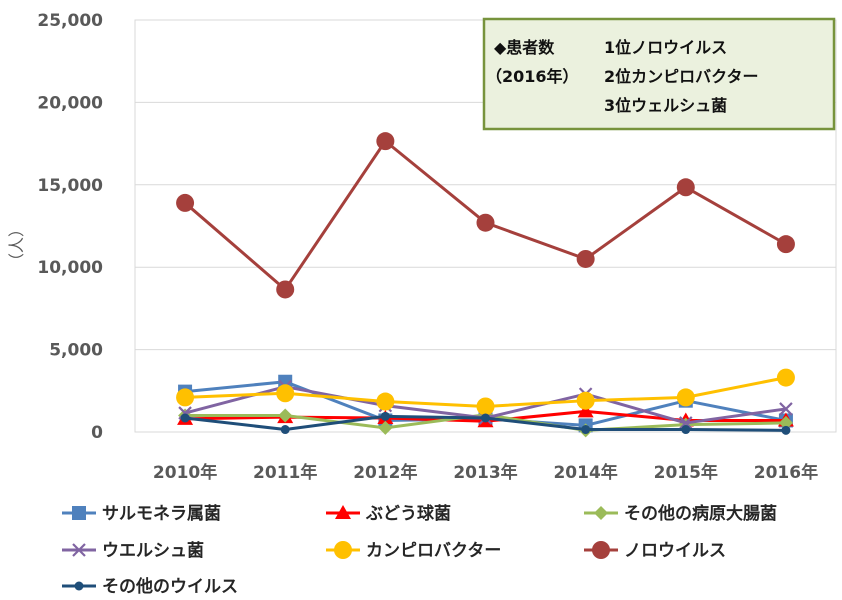 The width and height of the screenshot is (842, 600). I want to click on legend-label: その他の病原大腸菌, so click(700, 513).